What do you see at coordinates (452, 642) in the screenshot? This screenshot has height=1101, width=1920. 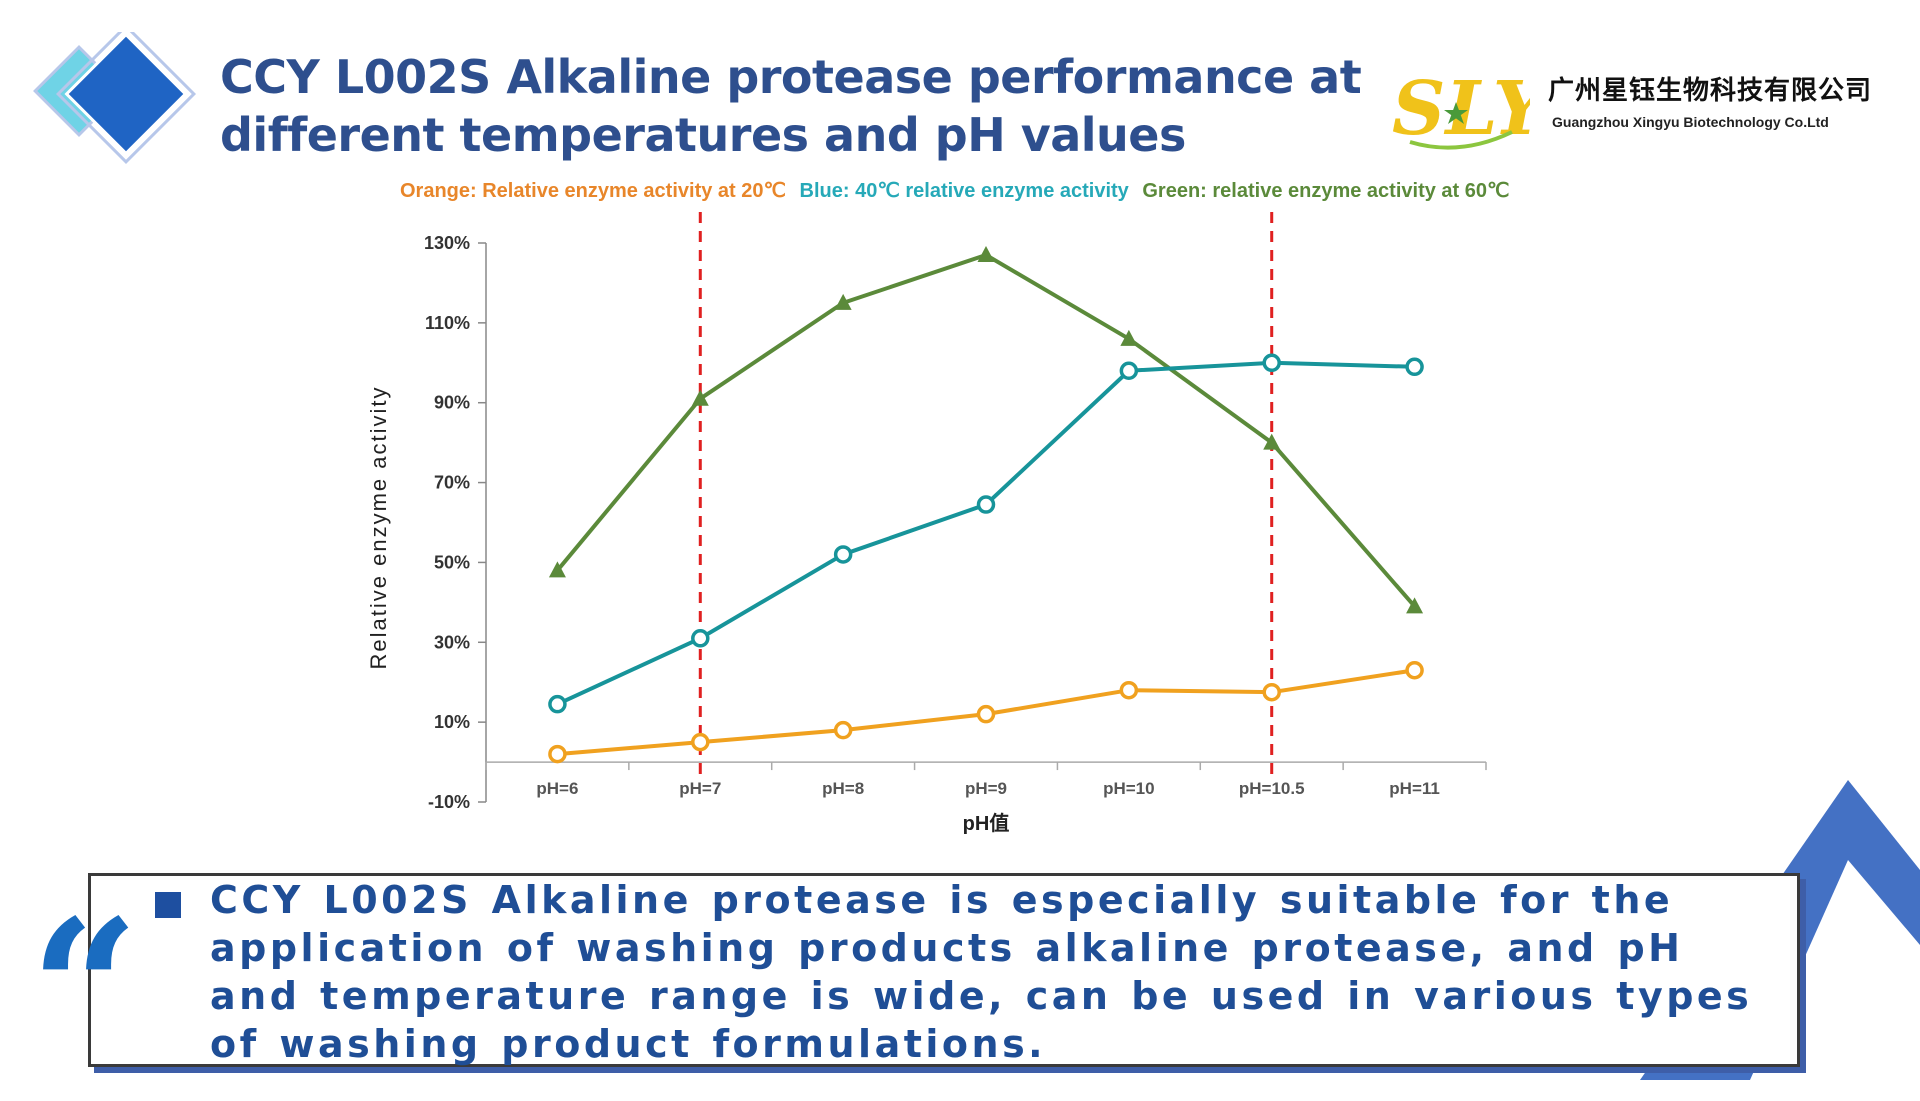 I see `y-tick-label: 30%` at bounding box center [452, 642].